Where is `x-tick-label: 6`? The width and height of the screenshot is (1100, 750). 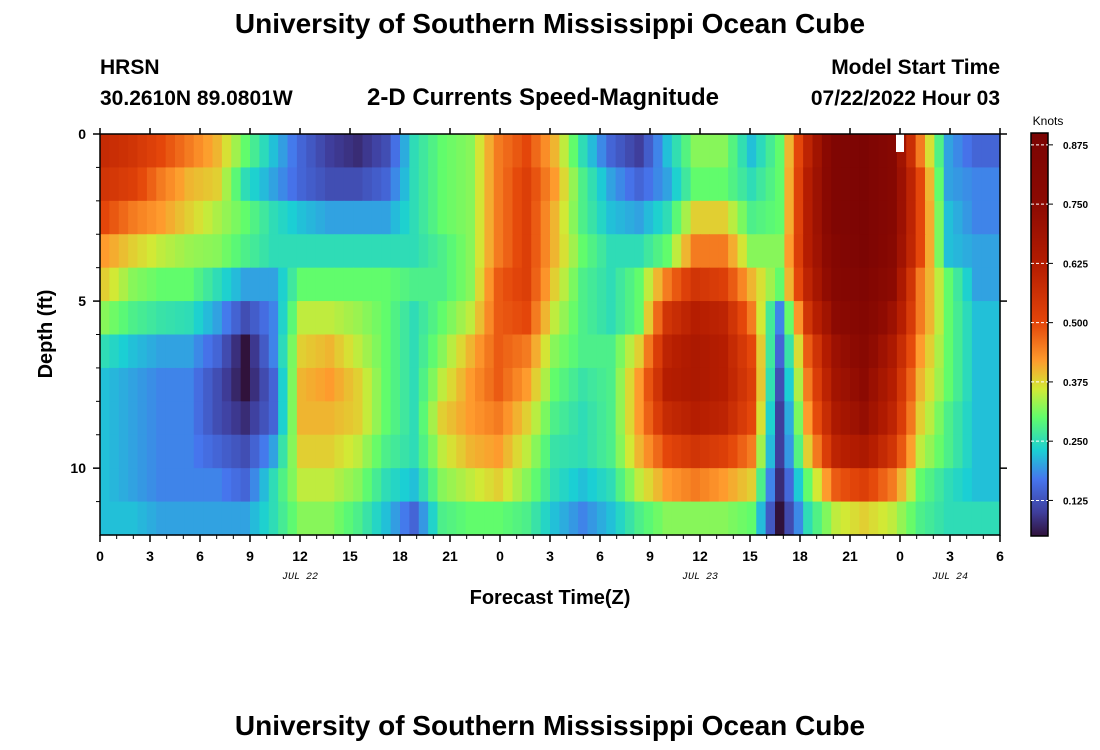
x-tick-label: 6 is located at coordinates (600, 556).